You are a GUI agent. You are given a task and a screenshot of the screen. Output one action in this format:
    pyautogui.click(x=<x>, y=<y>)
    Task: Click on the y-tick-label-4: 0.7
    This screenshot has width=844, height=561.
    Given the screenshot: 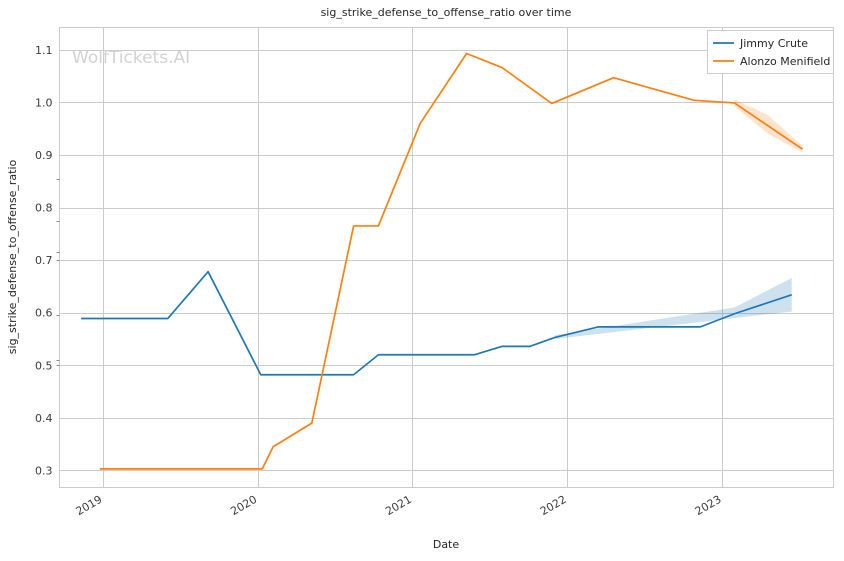 What is the action you would take?
    pyautogui.click(x=44, y=260)
    